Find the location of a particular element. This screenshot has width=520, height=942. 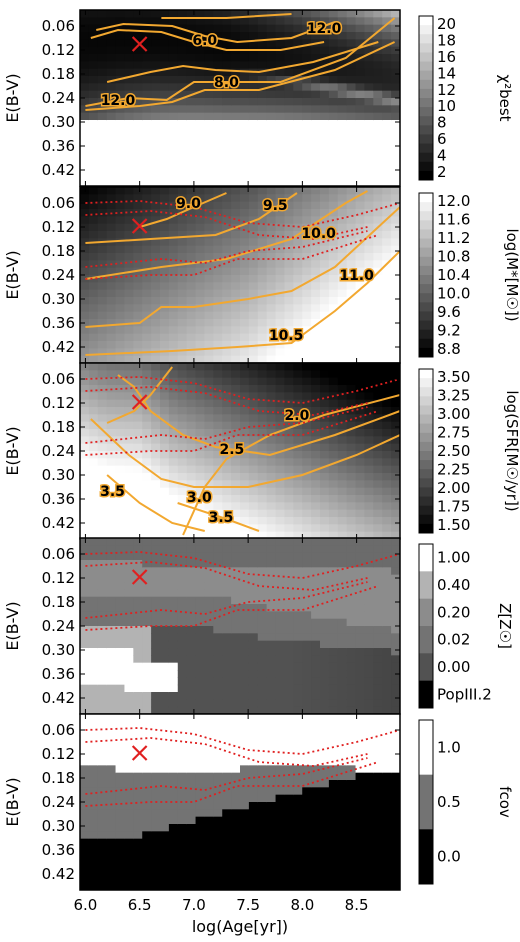

y-axis-label: E(B-V) is located at coordinates (12, 97).